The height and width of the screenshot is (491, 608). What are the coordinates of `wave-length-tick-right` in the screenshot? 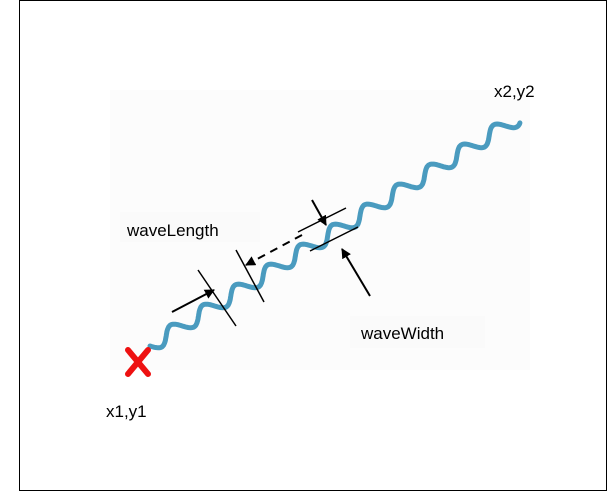 It's located at (250, 276).